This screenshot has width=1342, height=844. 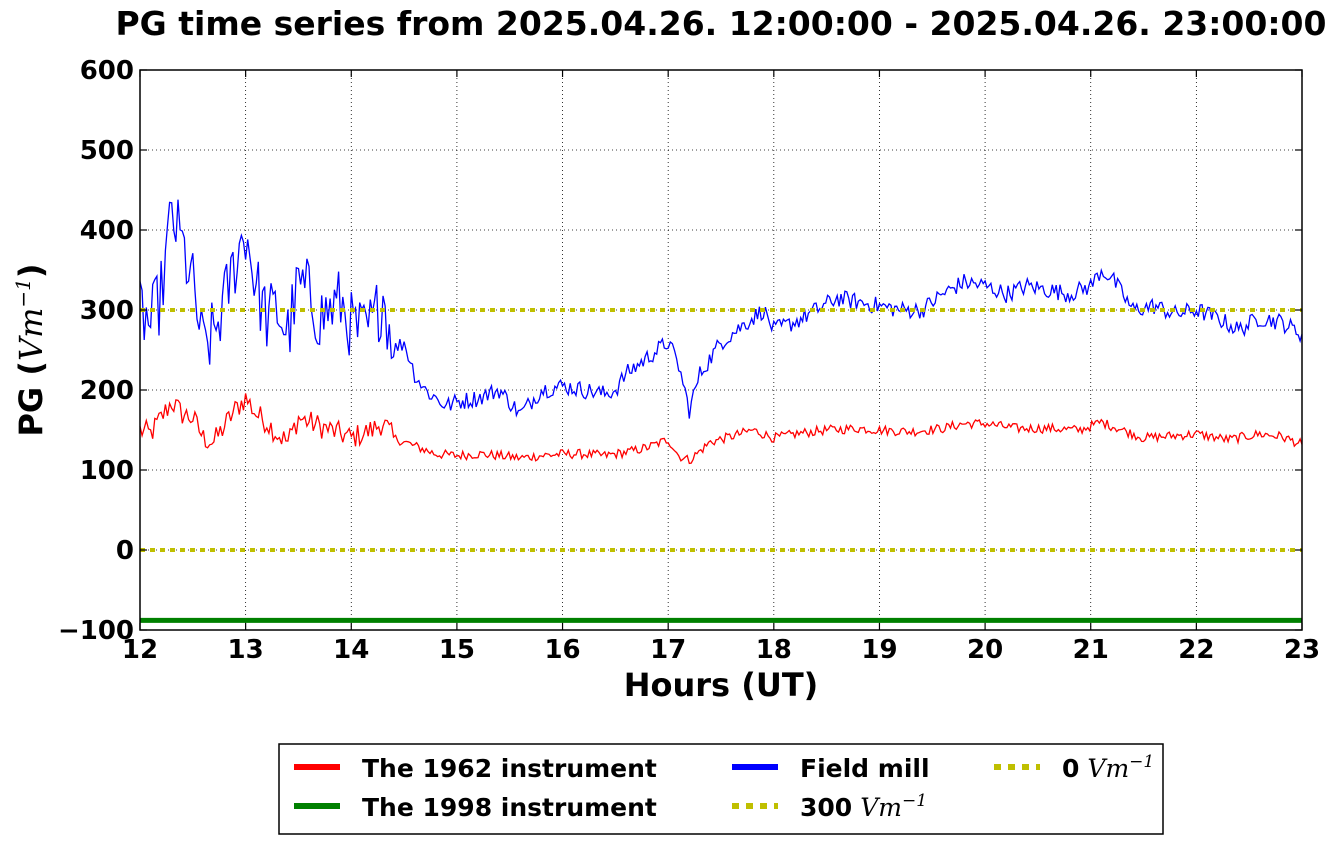 What do you see at coordinates (107, 311) in the screenshot?
I see `y-tick-label: 300` at bounding box center [107, 311].